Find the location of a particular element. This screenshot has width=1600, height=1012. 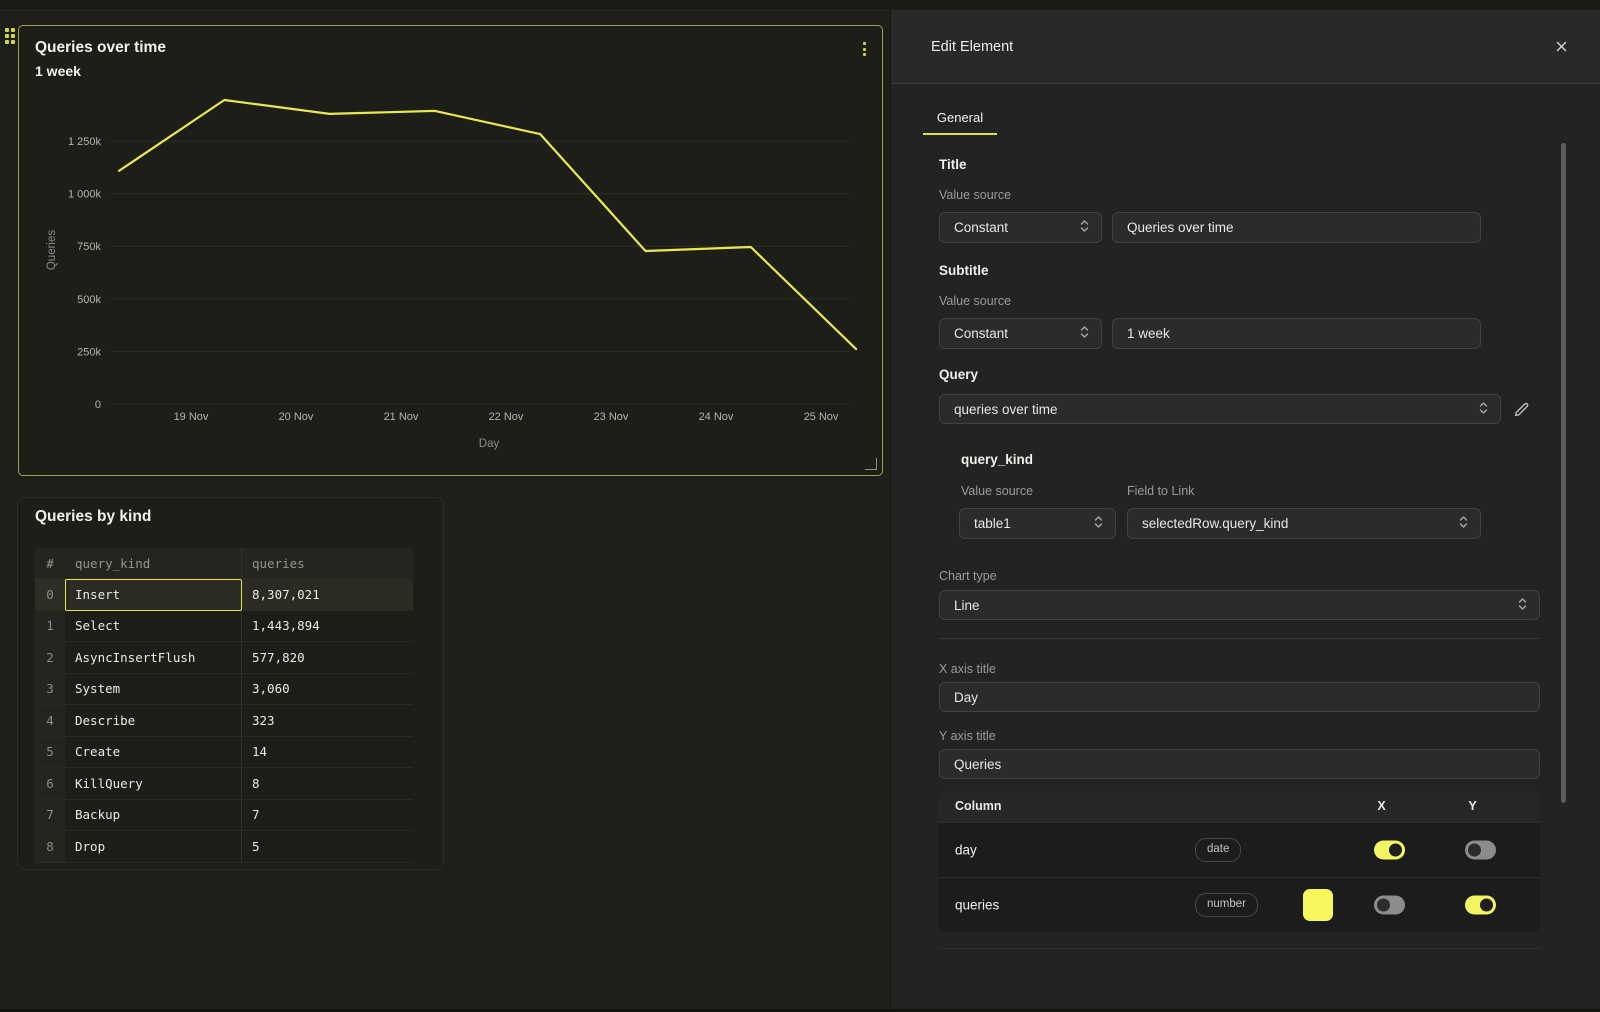

svg-text: 25 Nov is located at coordinates (821, 417).